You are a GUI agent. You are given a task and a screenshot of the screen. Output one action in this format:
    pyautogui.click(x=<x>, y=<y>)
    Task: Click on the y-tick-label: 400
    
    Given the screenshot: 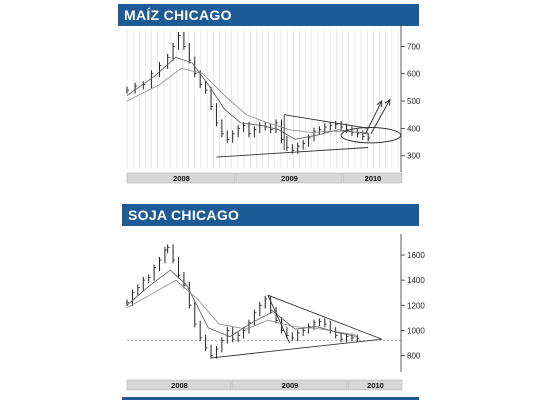 What is the action you would take?
    pyautogui.click(x=414, y=128)
    